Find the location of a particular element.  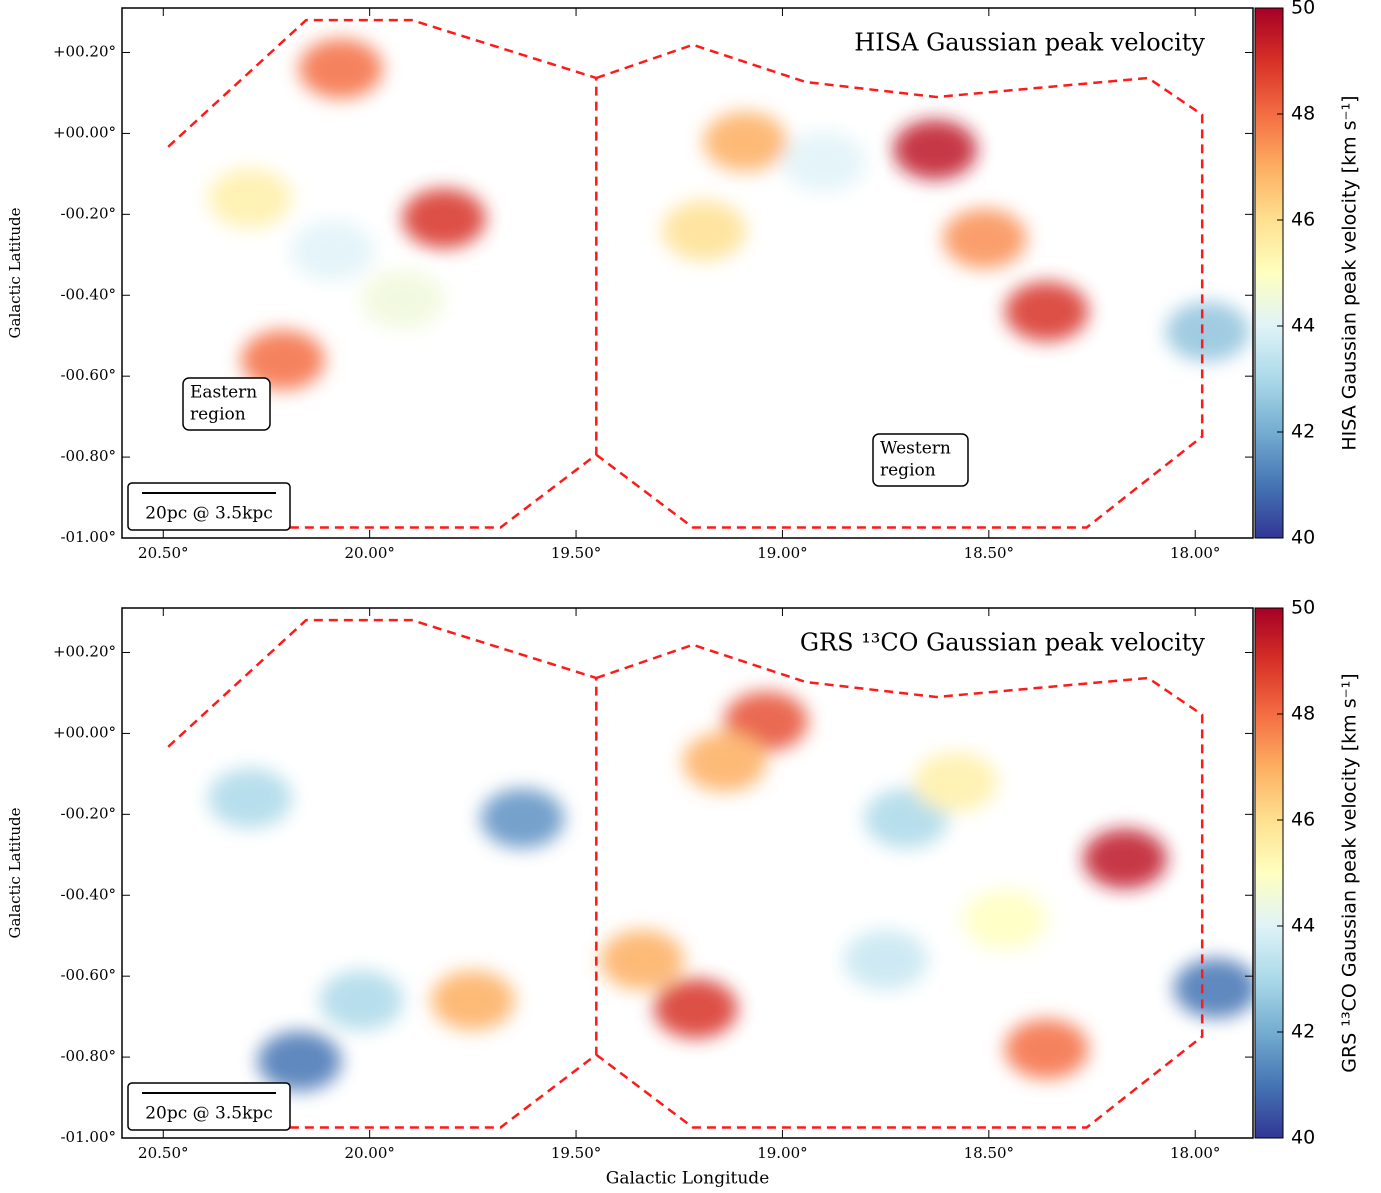

region-label: Western is located at coordinates (915, 449).